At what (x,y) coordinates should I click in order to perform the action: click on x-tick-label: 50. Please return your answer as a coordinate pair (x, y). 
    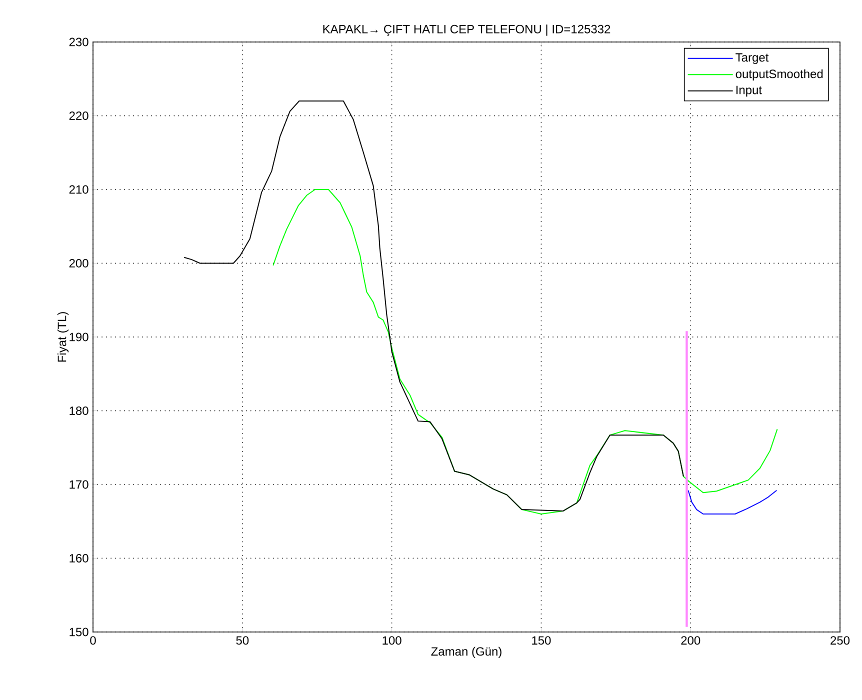
    Looking at the image, I should click on (242, 640).